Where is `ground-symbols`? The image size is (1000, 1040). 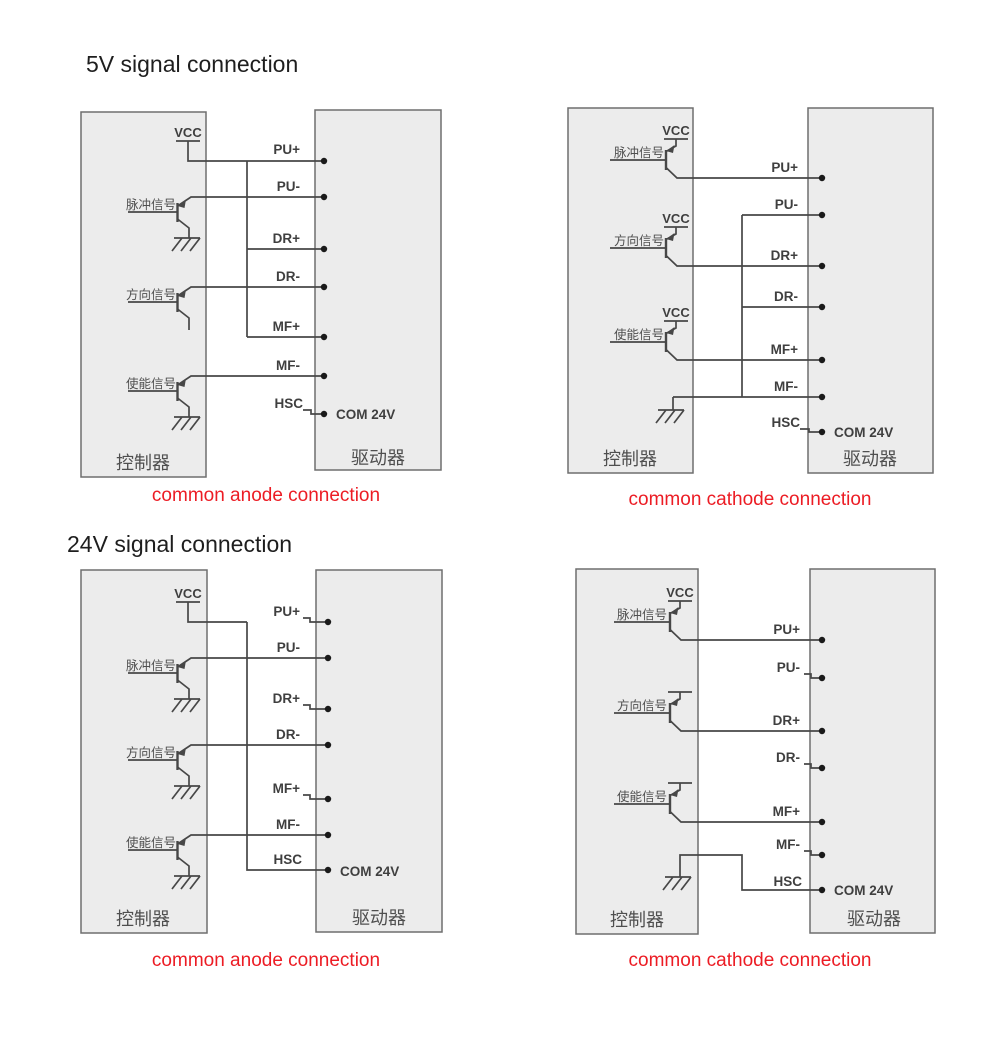
ground-symbols is located at coordinates (186, 794).